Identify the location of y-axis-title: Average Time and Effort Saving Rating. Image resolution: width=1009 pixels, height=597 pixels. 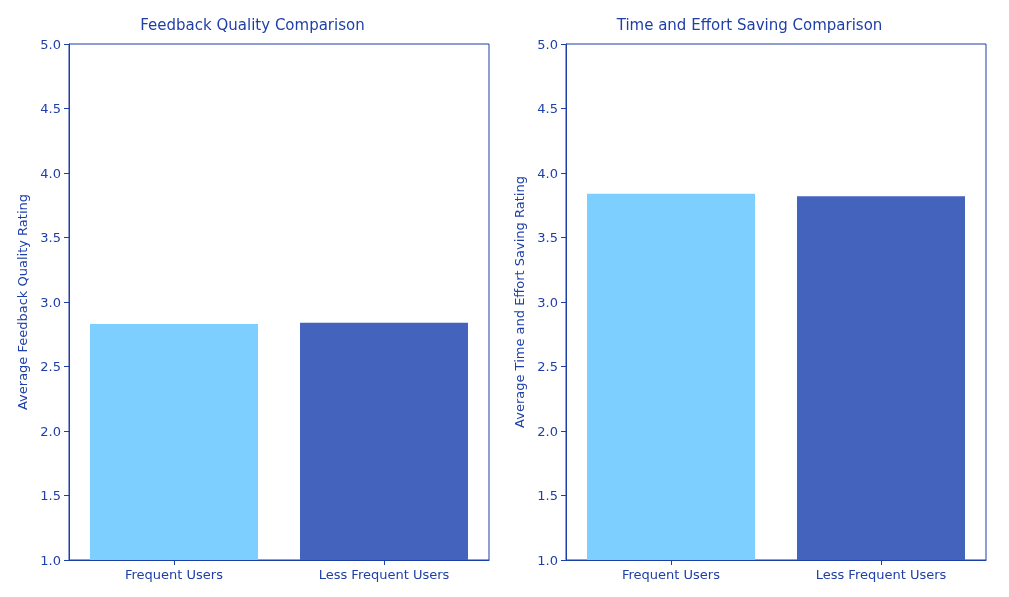
(519, 302).